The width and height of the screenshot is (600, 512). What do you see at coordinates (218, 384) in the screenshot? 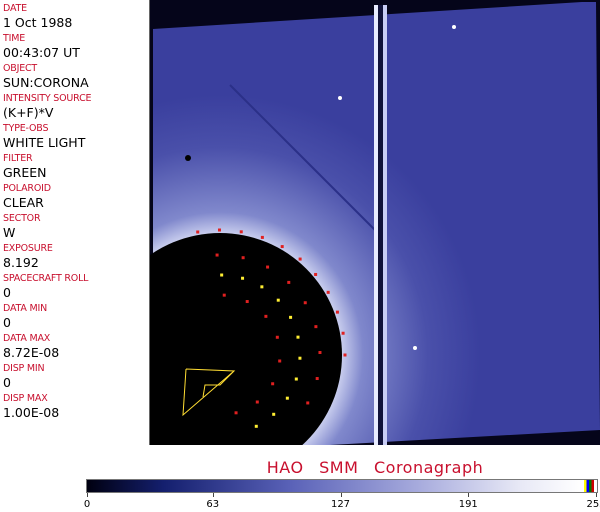
I see `orientation-marker-inner` at bounding box center [218, 384].